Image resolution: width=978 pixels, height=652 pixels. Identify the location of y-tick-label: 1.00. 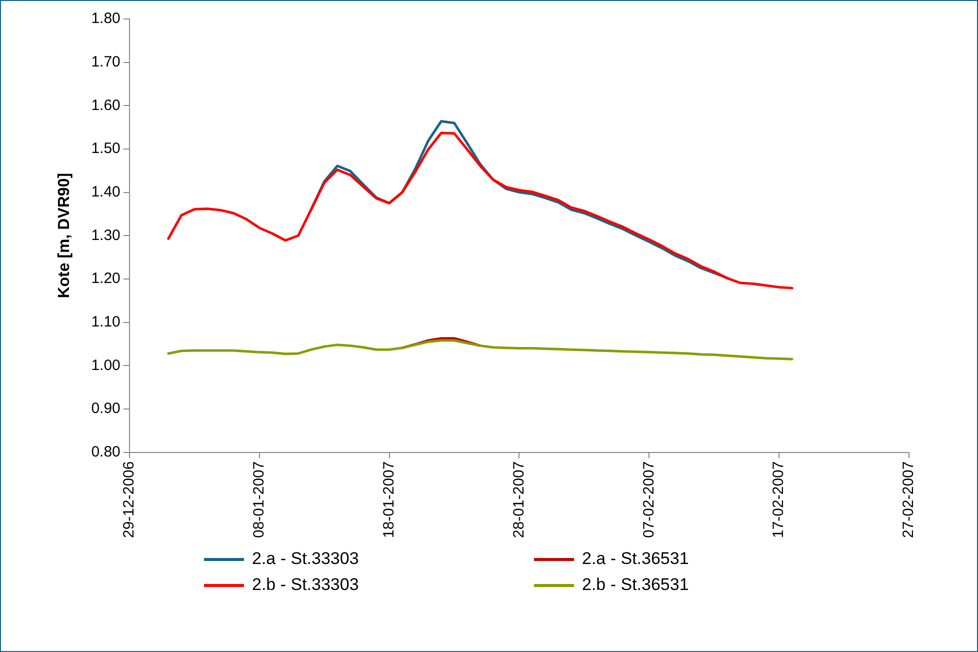
(105, 365).